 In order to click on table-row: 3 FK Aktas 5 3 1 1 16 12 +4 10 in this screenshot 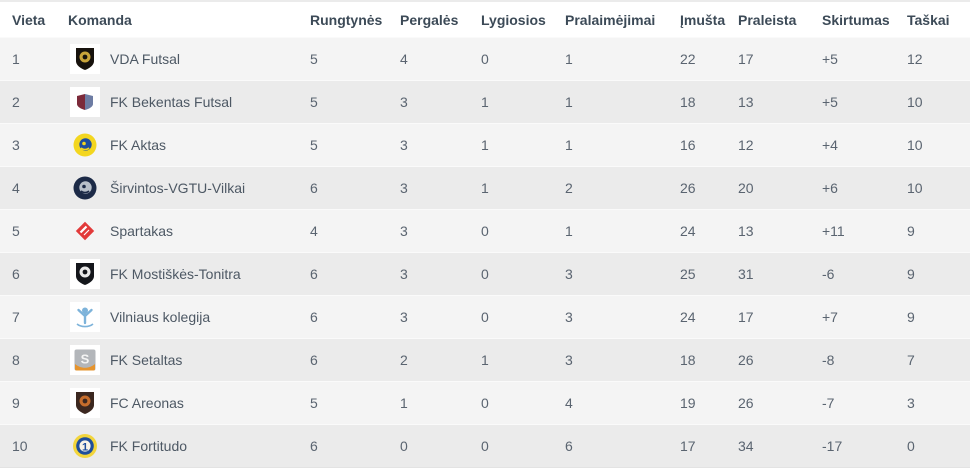, I will do `click(485, 145)`.